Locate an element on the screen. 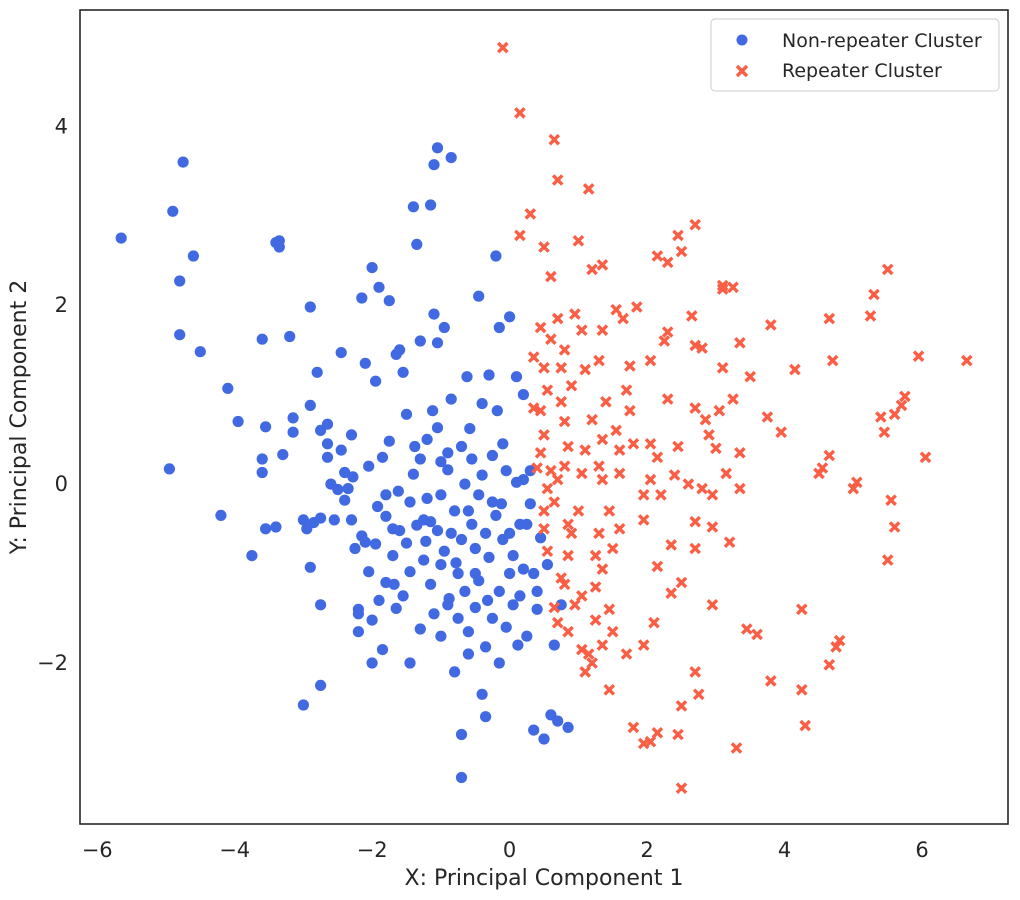  y-axis-ticks: −2 0 2 4 is located at coordinates (52, 394).